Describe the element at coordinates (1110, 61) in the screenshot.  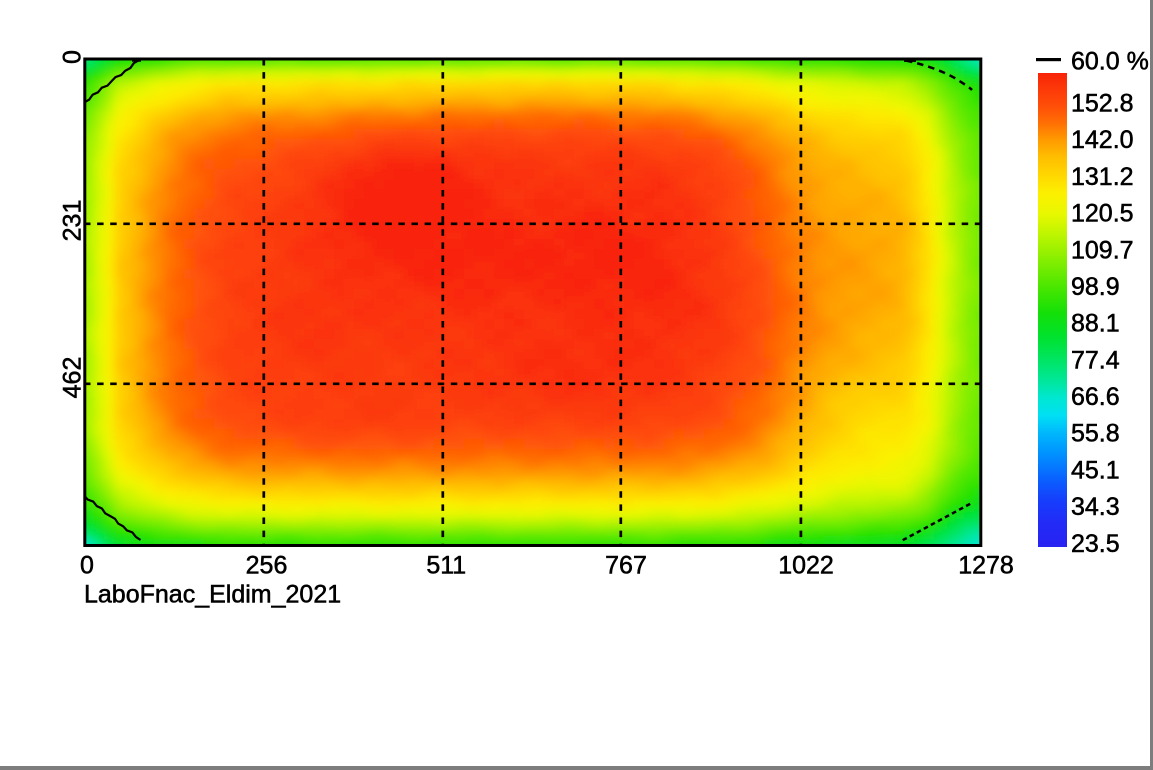
I see `svg-text: 60.0 %` at that location.